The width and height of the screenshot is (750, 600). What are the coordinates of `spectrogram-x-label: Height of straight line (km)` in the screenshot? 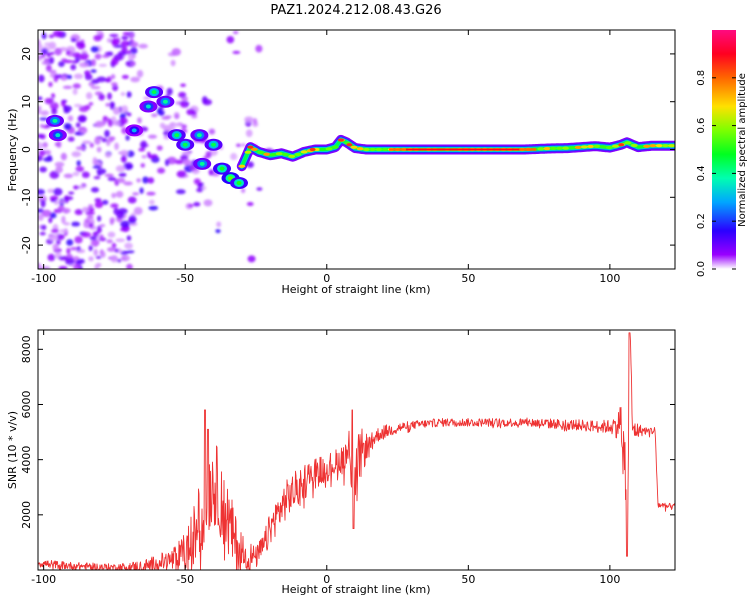 It's located at (355, 289).